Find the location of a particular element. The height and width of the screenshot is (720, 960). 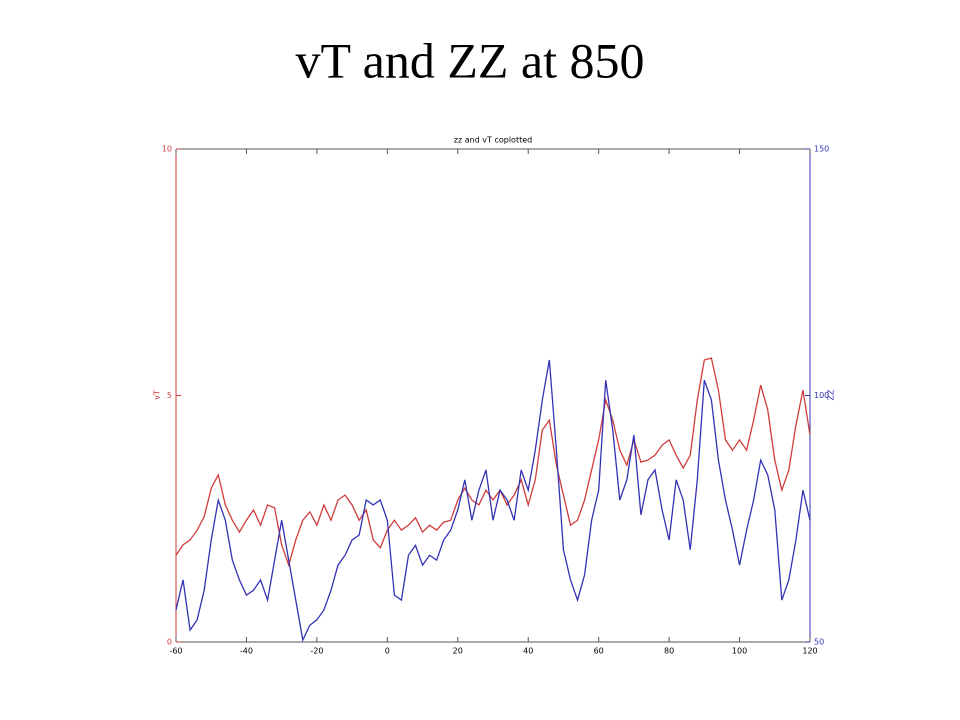

x-tick-label: -20 is located at coordinates (316, 651).